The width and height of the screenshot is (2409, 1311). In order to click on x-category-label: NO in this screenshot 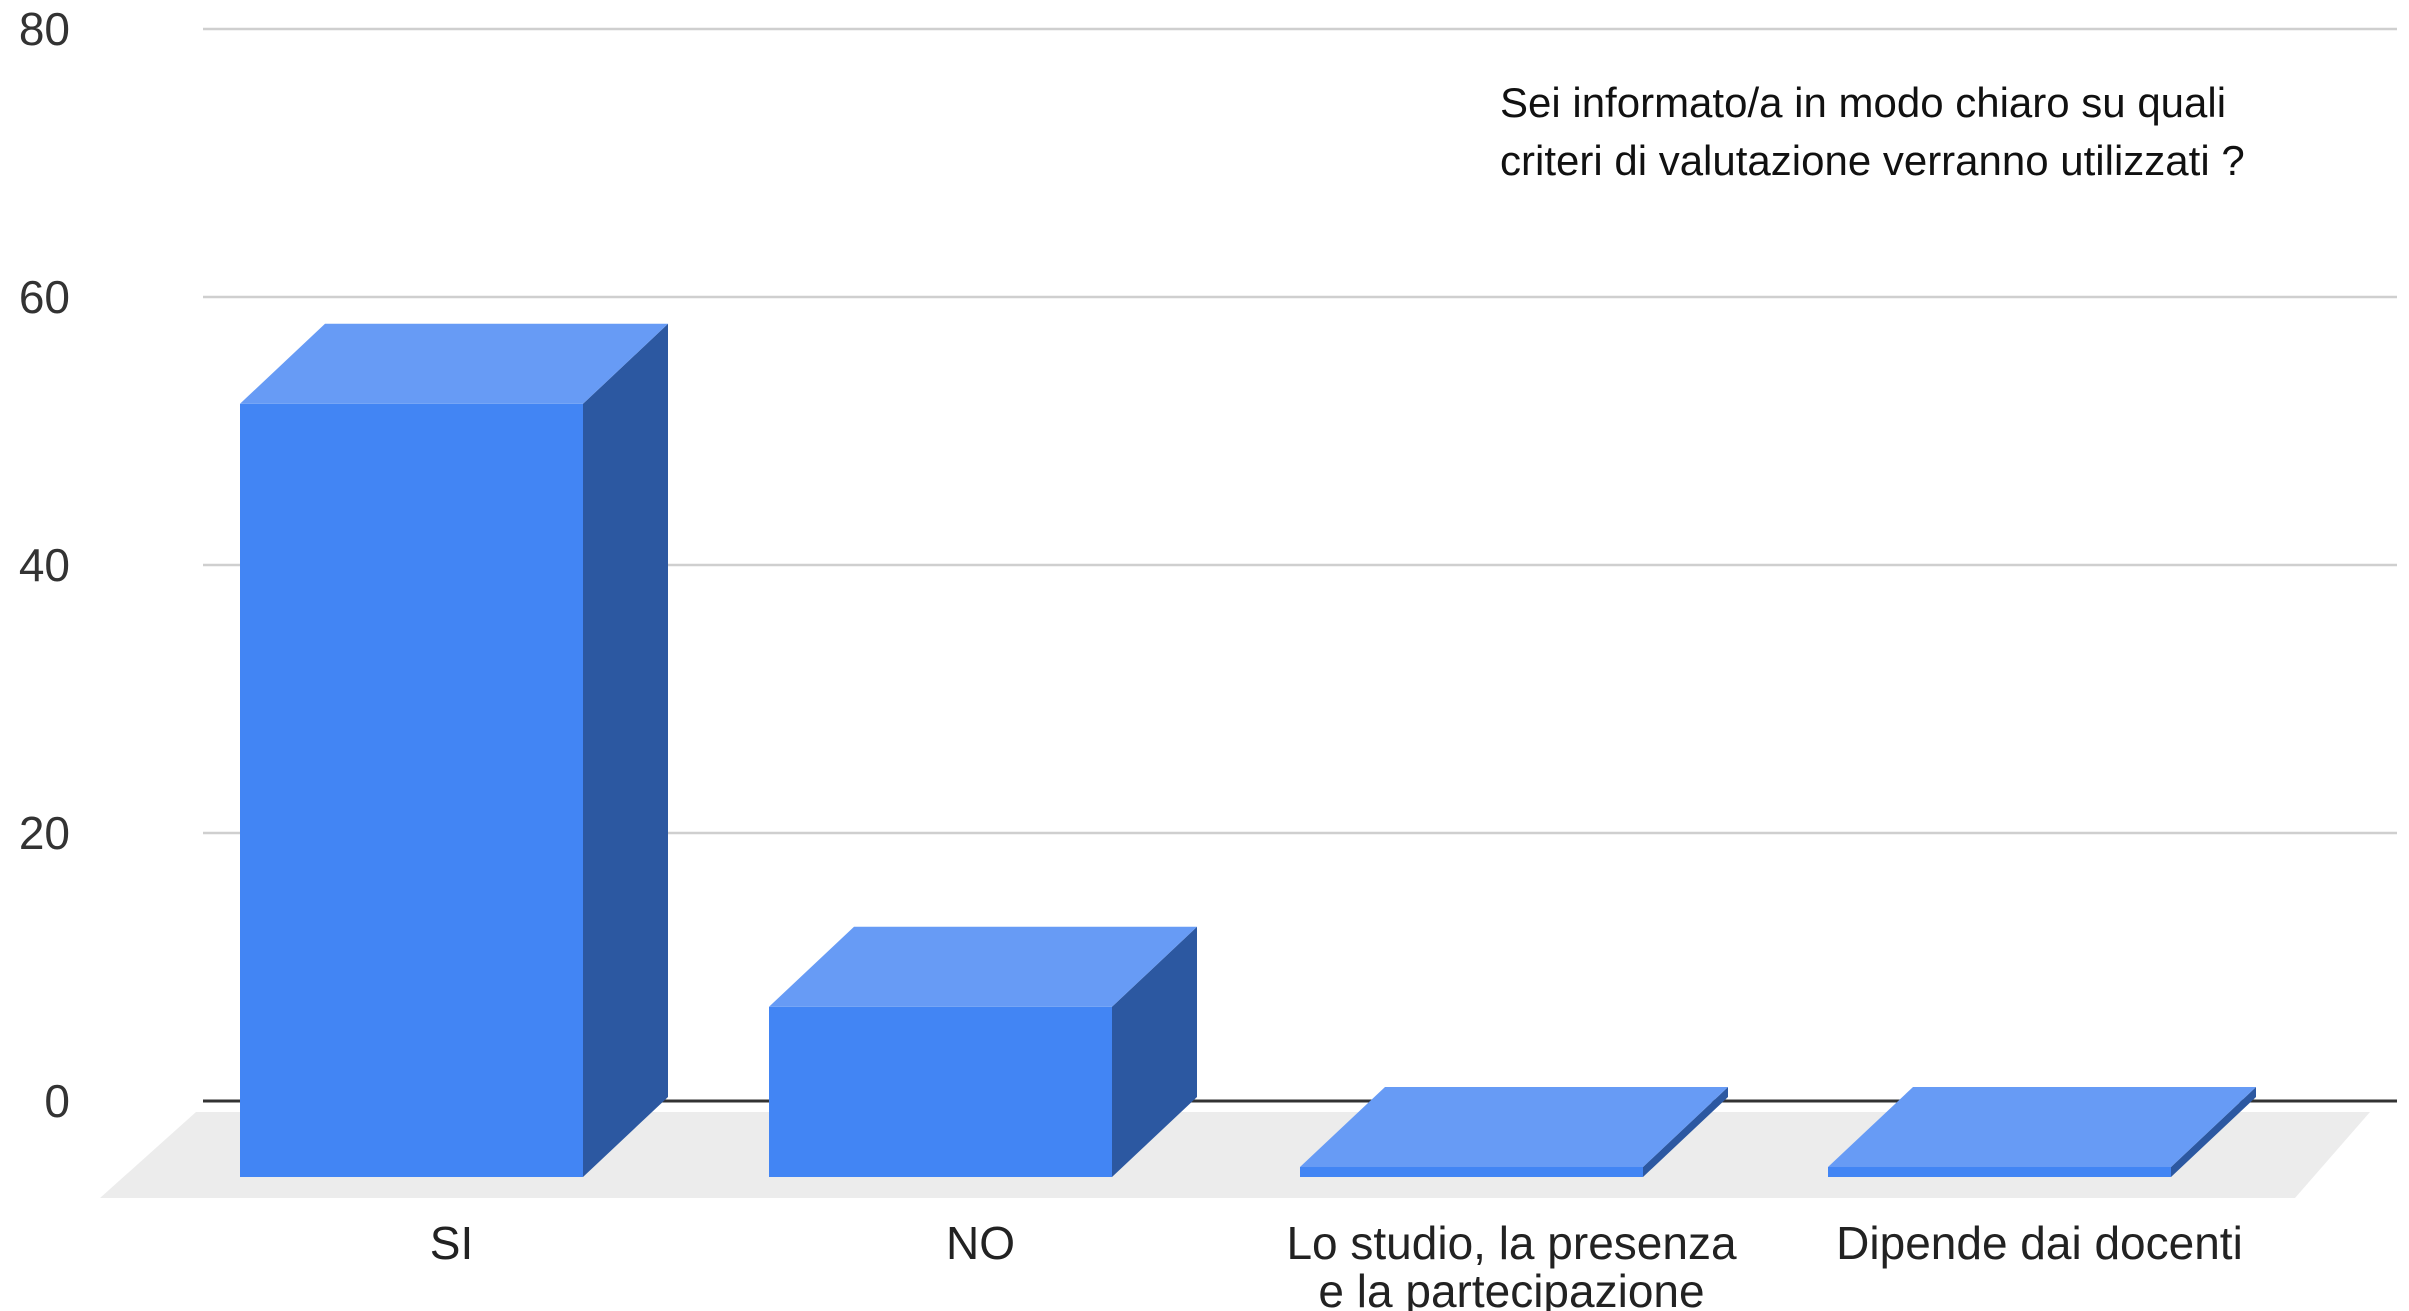, I will do `click(980, 1243)`.